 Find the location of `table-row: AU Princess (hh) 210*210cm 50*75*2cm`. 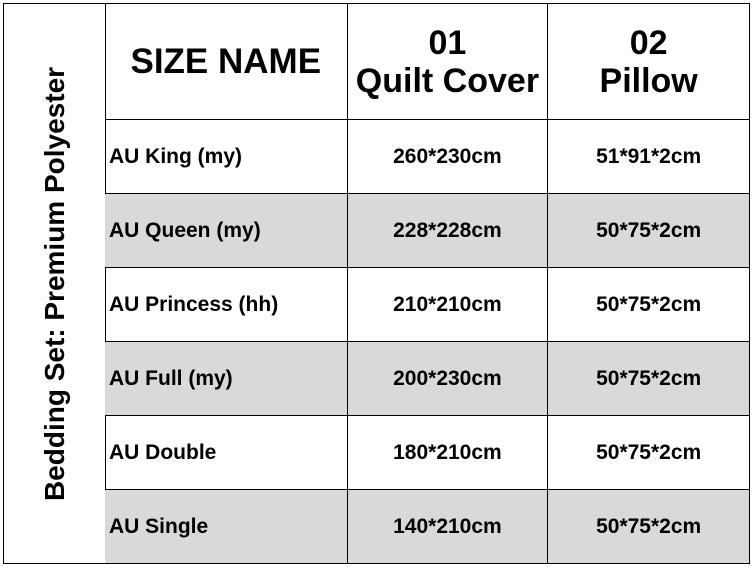

table-row: AU Princess (hh) 210*210cm 50*75*2cm is located at coordinates (427, 304).